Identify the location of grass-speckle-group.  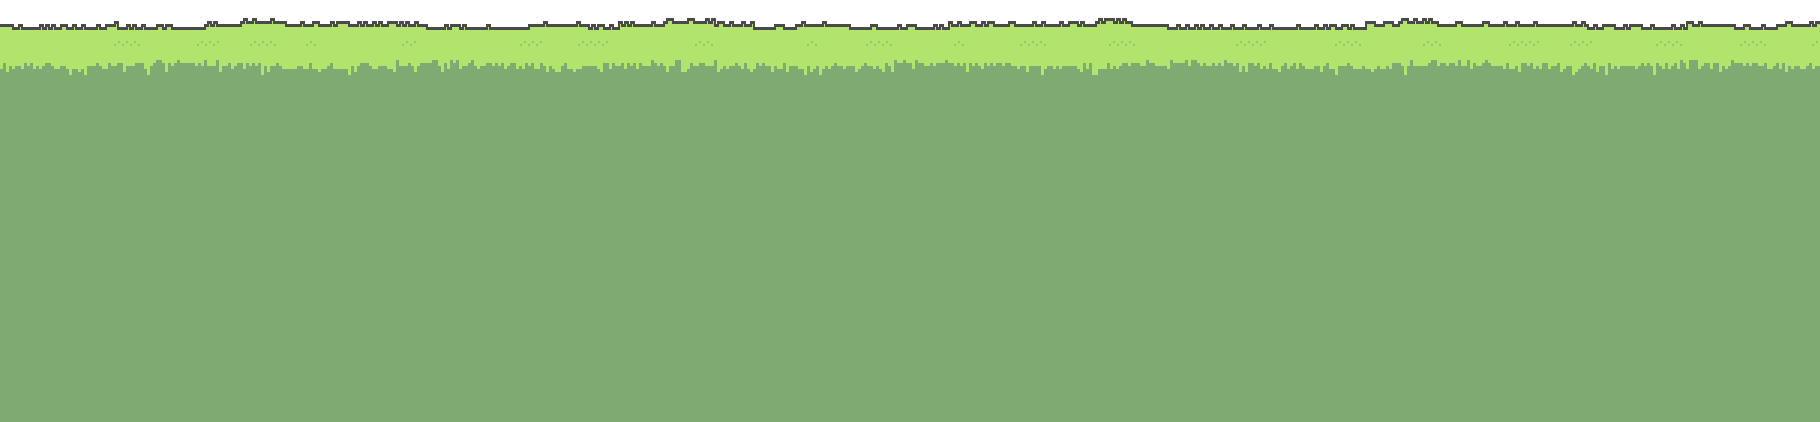
(966, 43).